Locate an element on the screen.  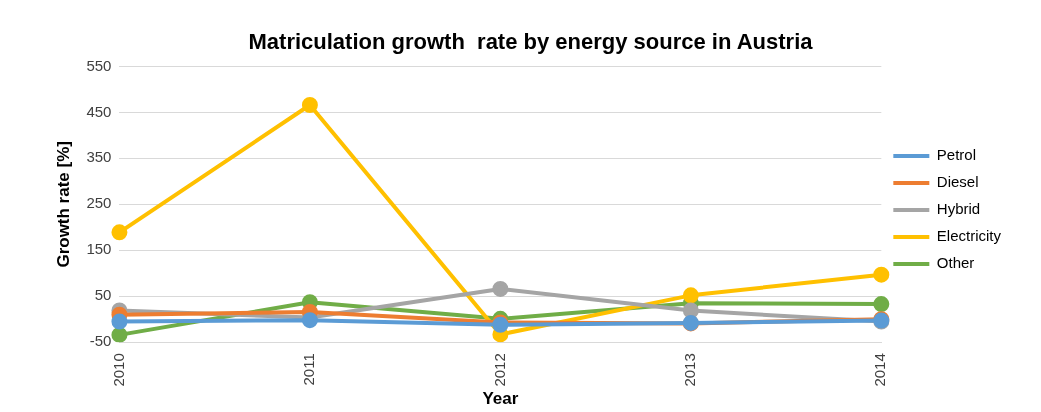
y-tick-label: 450 is located at coordinates (99, 111).